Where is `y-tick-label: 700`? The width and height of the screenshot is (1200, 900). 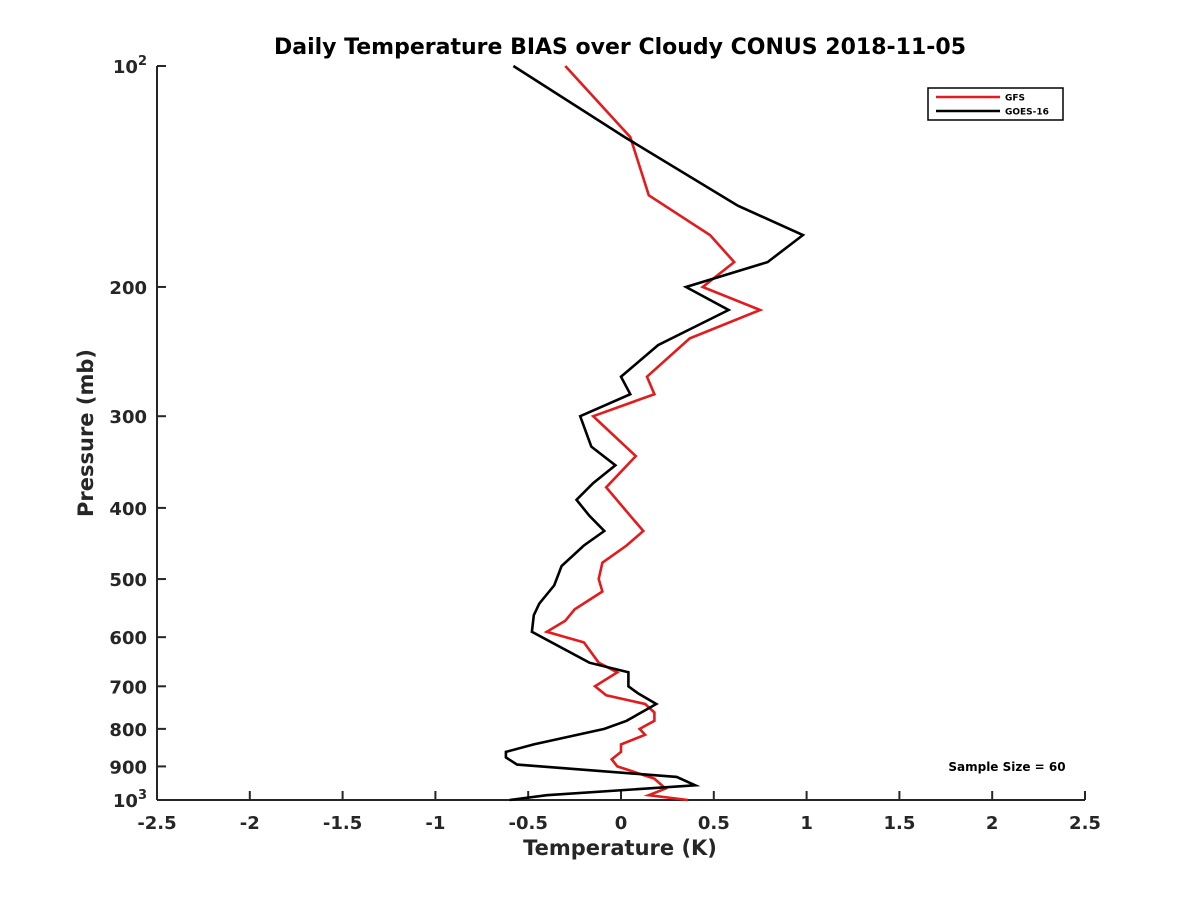 y-tick-label: 700 is located at coordinates (128, 687).